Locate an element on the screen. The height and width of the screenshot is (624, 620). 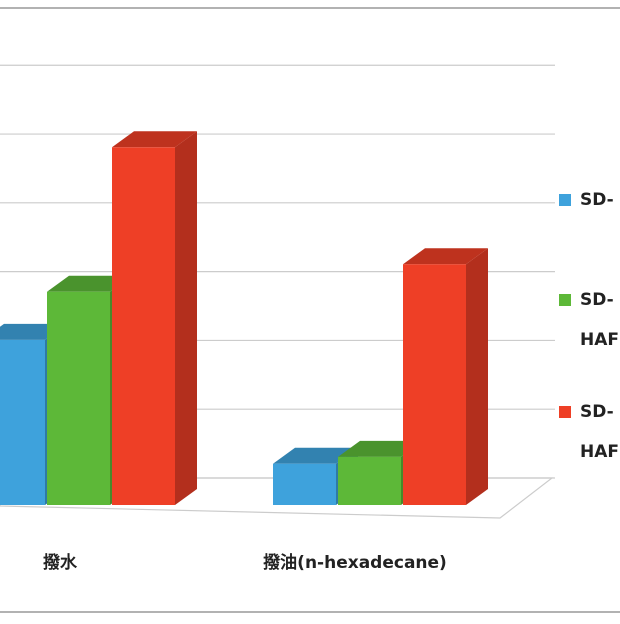
x-tick-label: 撥油(n-hexadecane) is located at coordinates (355, 562).